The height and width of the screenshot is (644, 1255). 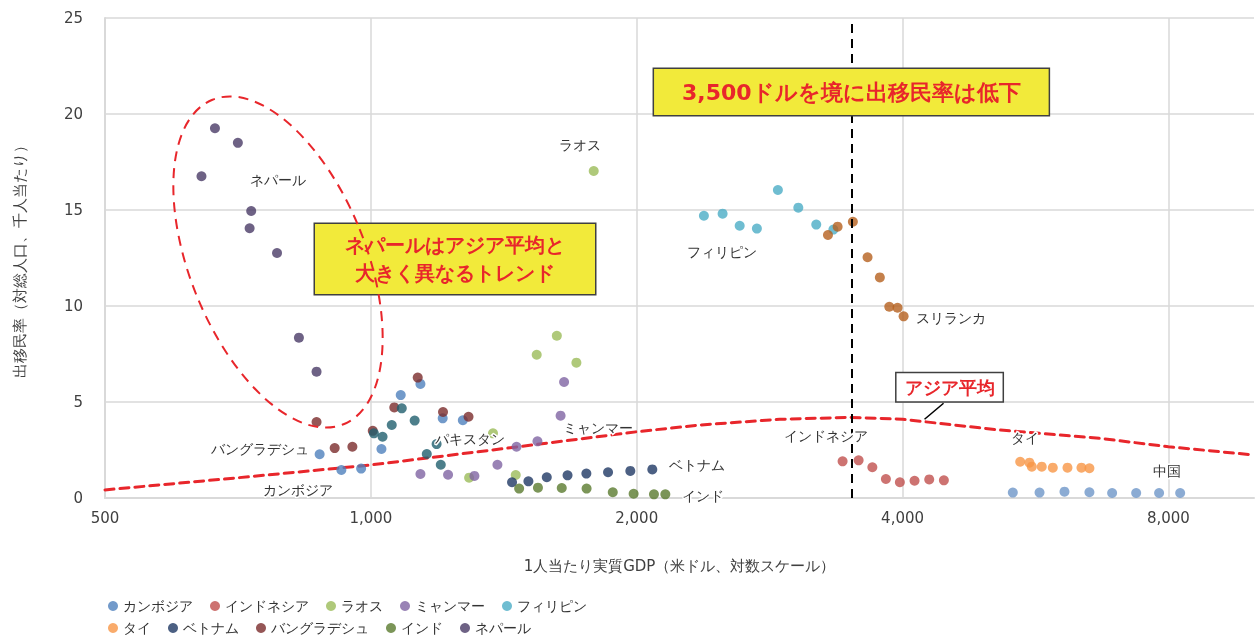 I want to click on annotation: フィリピン, so click(x=722, y=252).